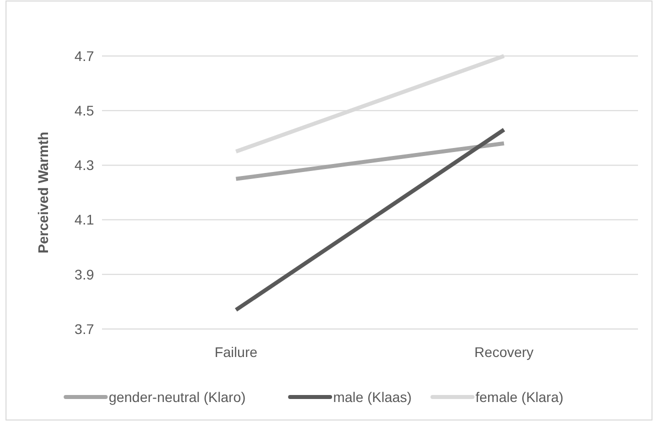 This screenshot has height=427, width=657. What do you see at coordinates (43, 193) in the screenshot?
I see `y-axis-title: Perceived Warmth` at bounding box center [43, 193].